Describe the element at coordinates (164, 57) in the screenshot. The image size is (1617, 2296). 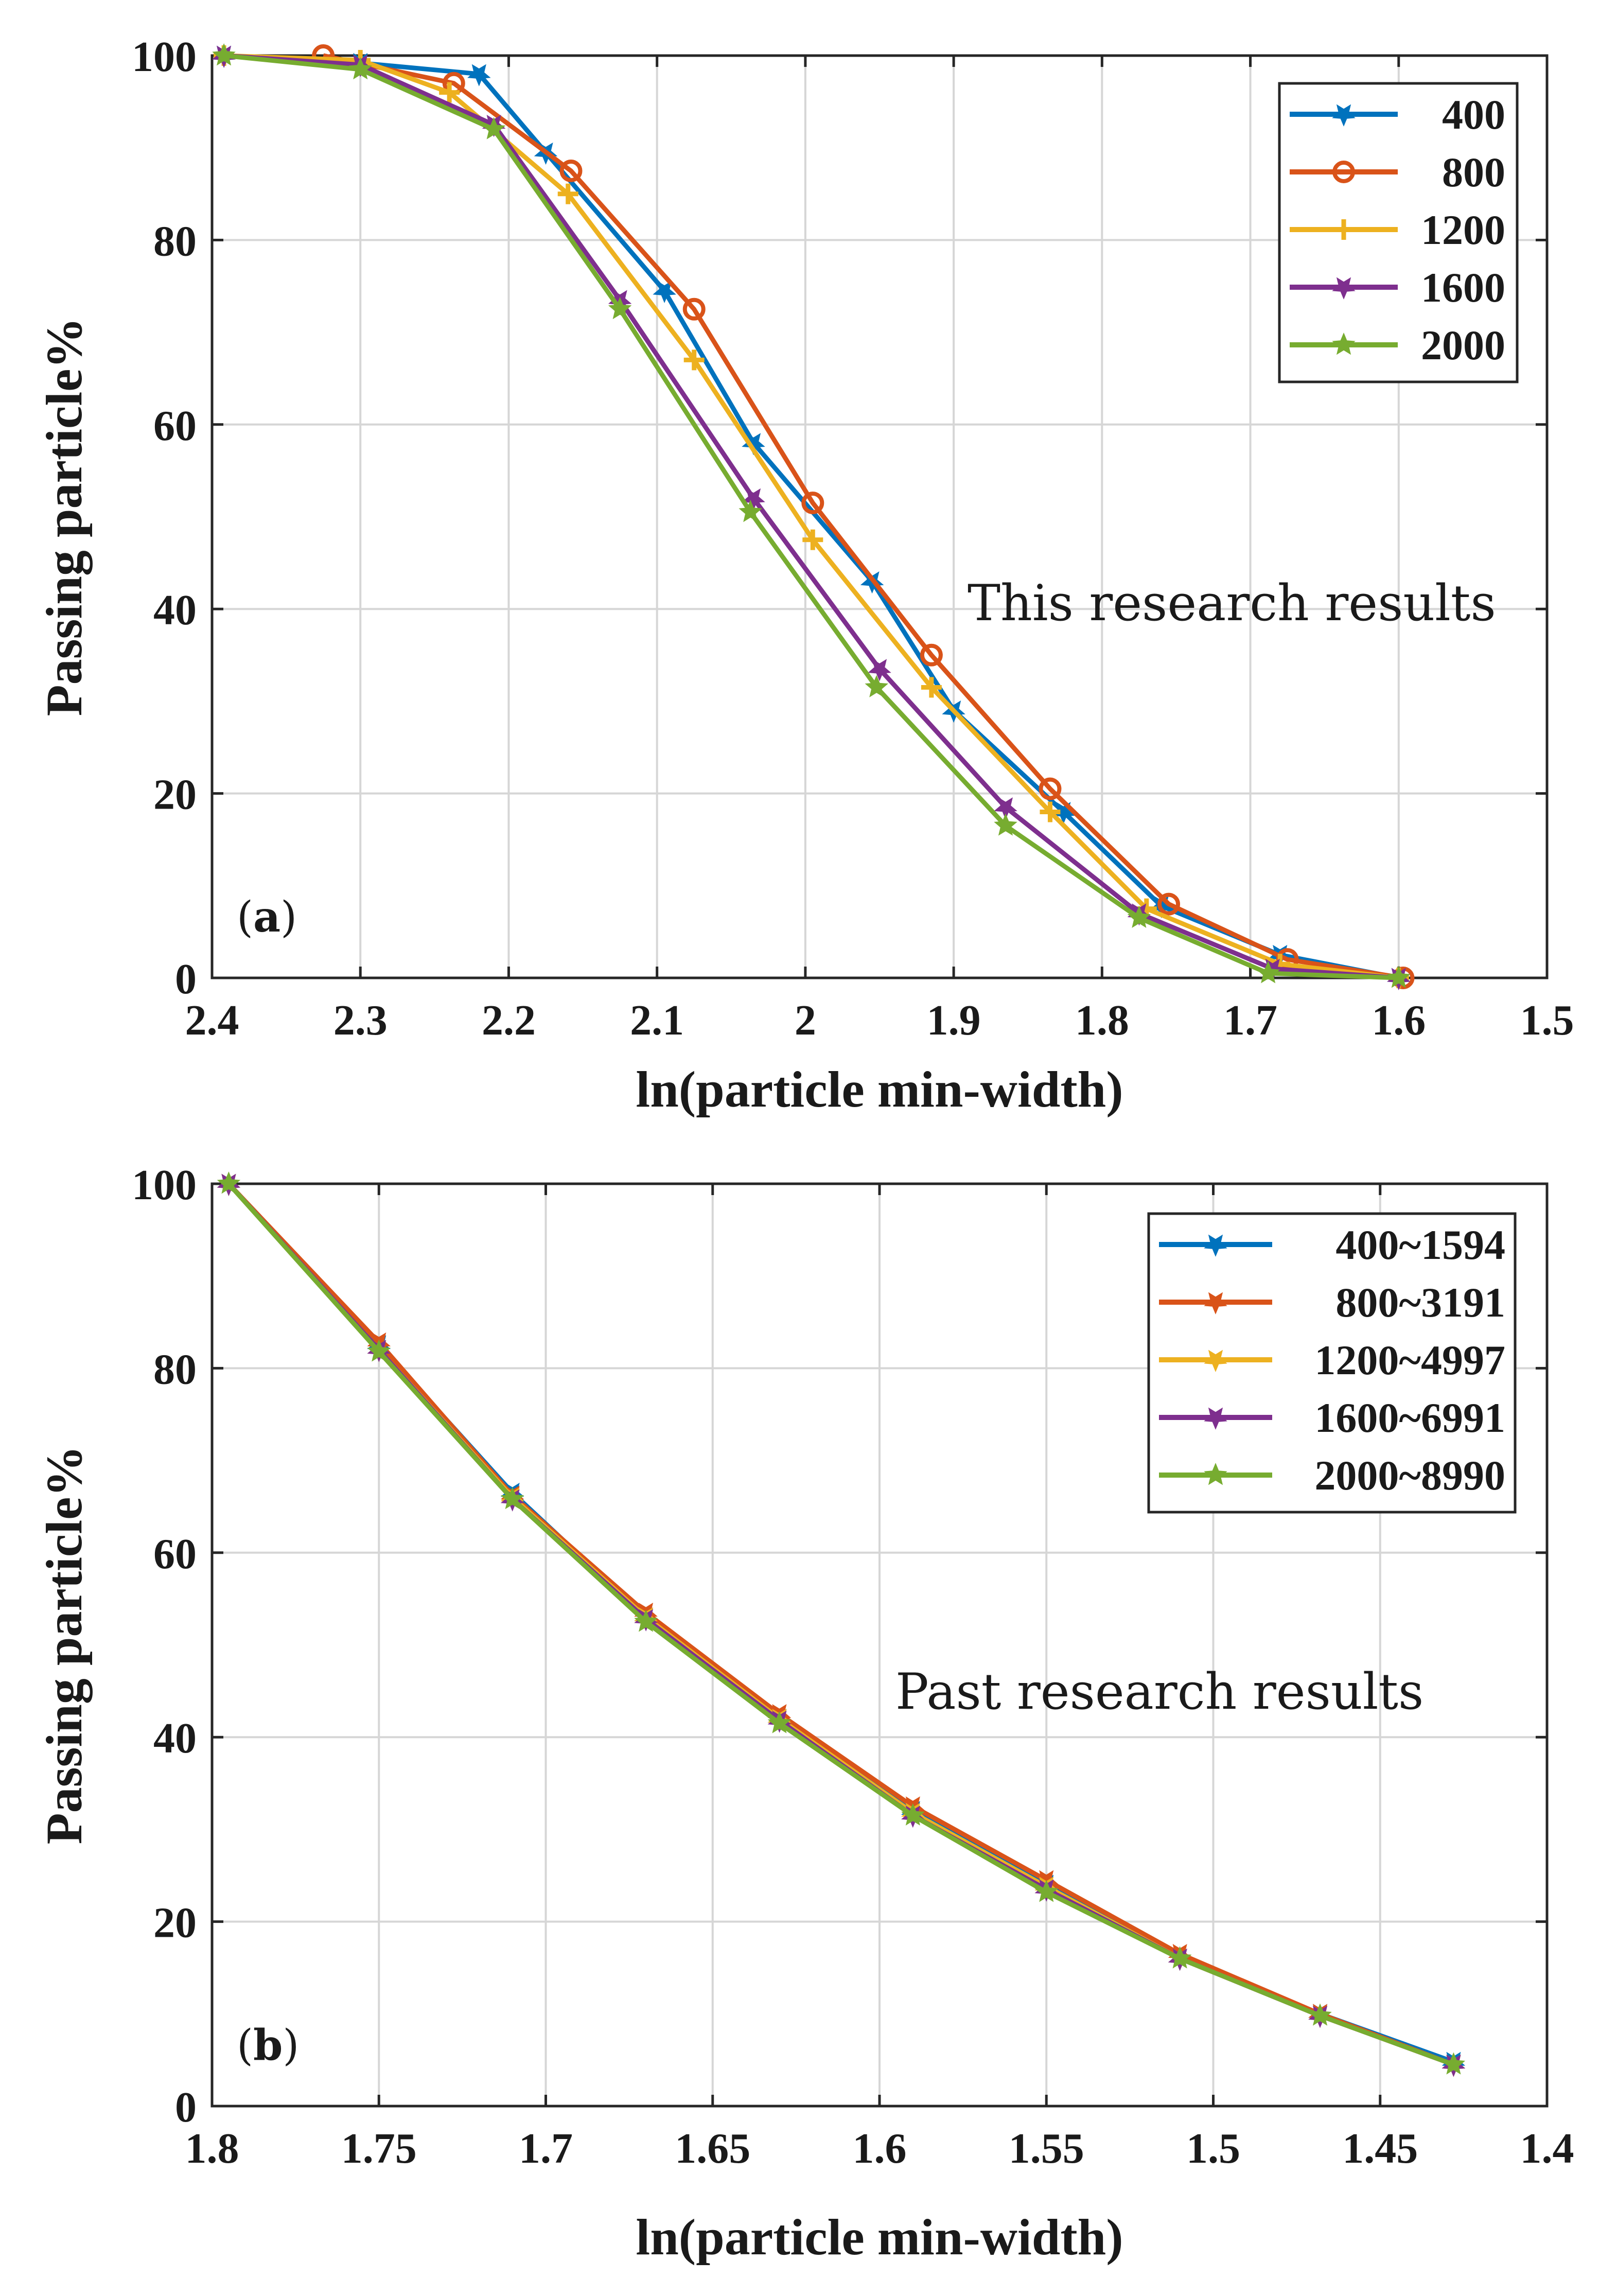
I see `a-y-tick-label: 100` at that location.